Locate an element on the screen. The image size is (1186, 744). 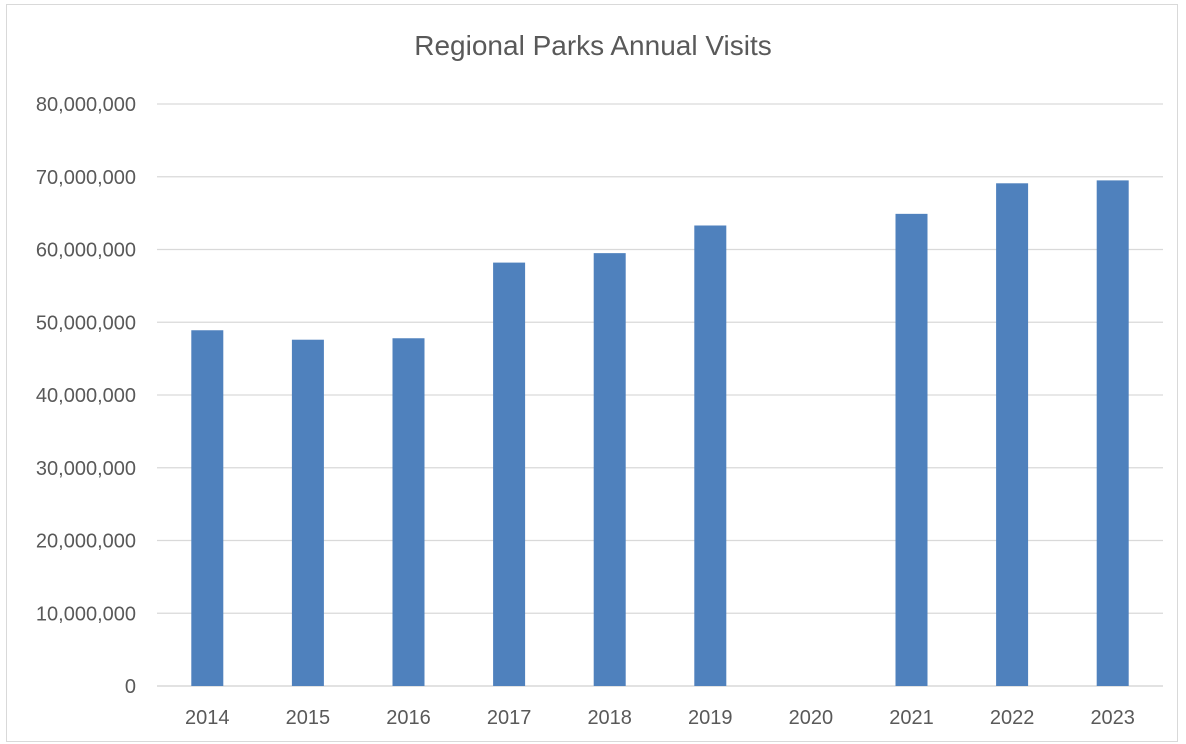
x-tick-label: 2023 is located at coordinates (1112, 718).